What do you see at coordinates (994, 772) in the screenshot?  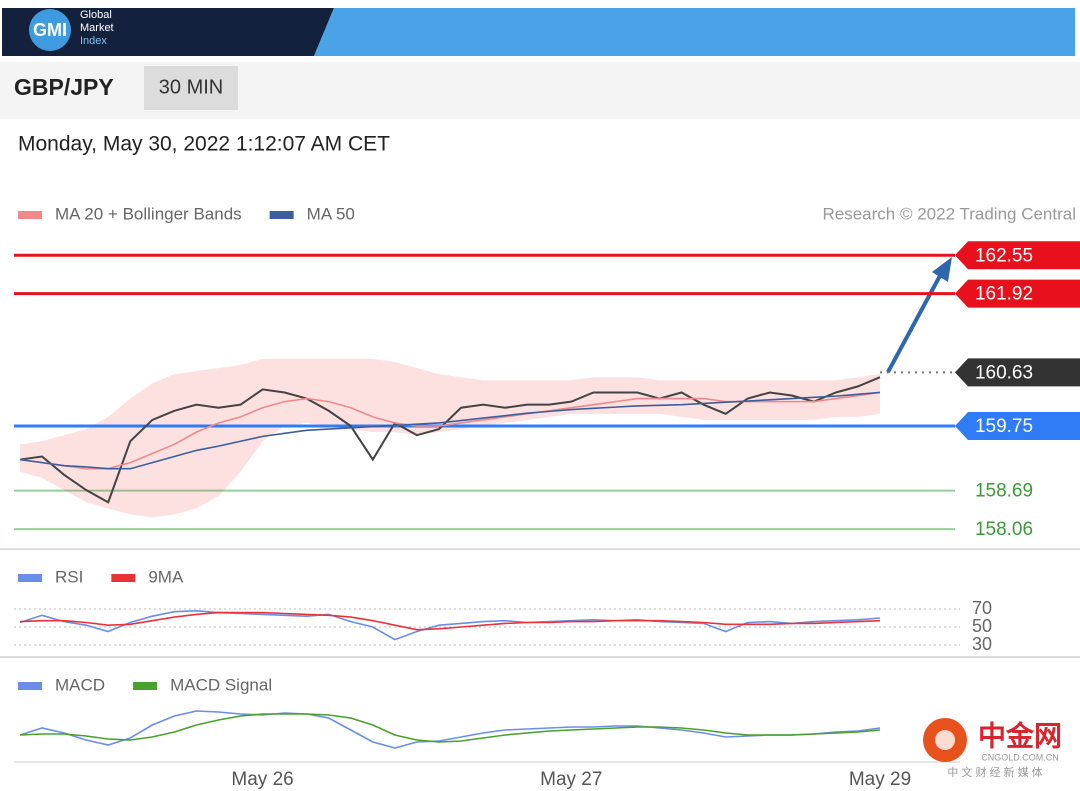 I see `watermark: 中 文 财 经 新 媒 体` at bounding box center [994, 772].